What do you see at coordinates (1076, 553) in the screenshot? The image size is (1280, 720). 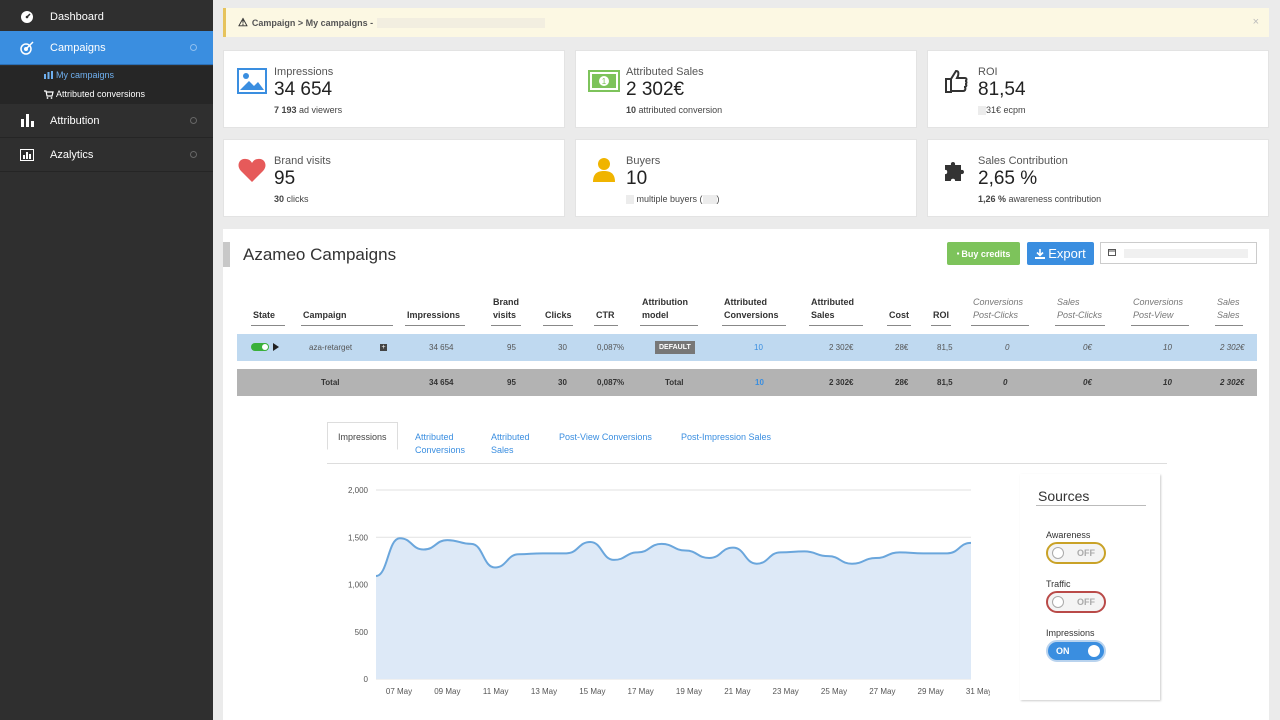 I see `awareness-toggle: OFF` at bounding box center [1076, 553].